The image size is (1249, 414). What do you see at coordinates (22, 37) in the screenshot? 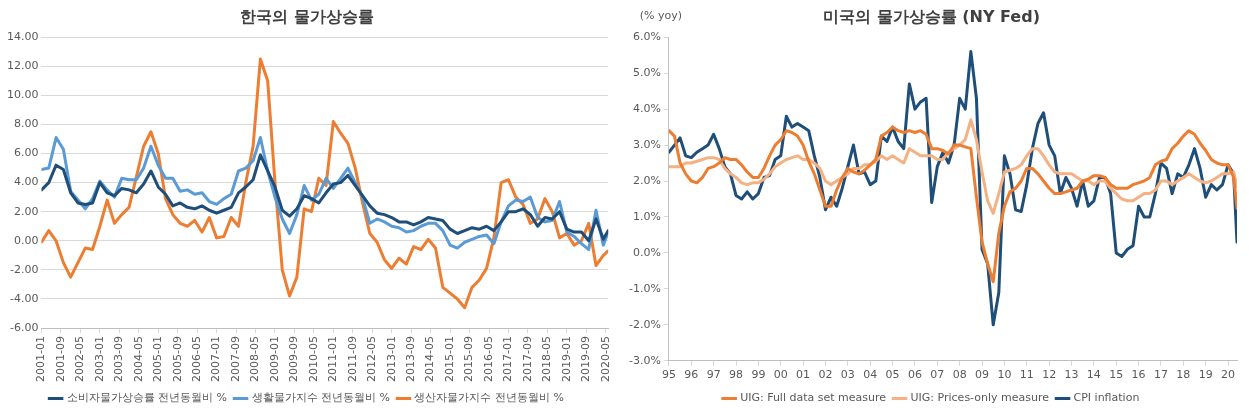
I see `y-tick-label: 14.00` at bounding box center [22, 37].